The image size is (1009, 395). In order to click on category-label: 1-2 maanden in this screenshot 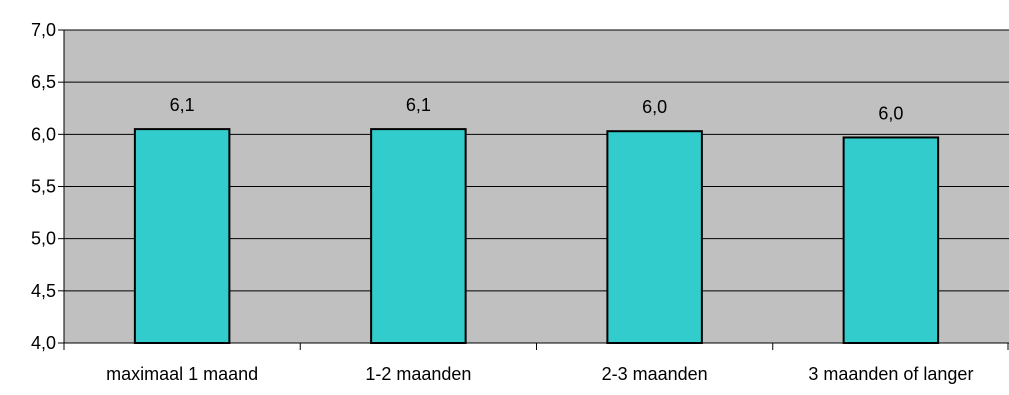, I will do `click(418, 374)`.